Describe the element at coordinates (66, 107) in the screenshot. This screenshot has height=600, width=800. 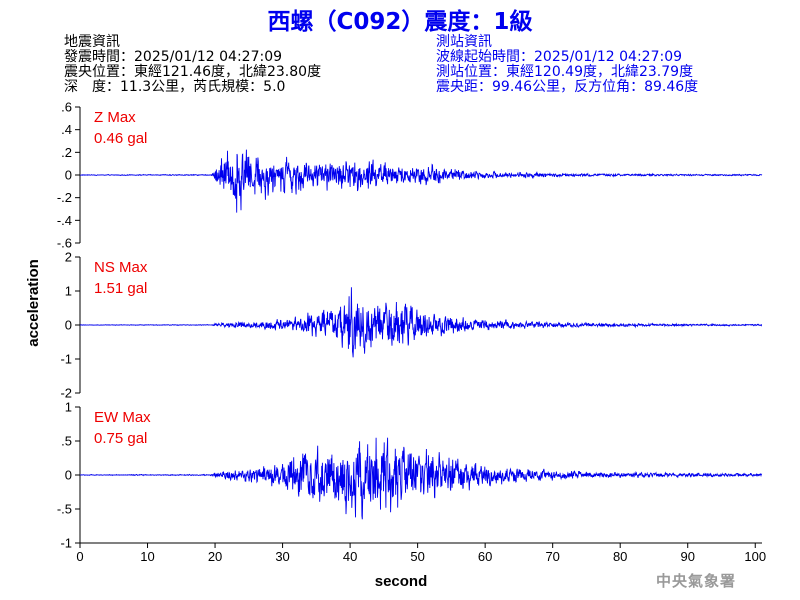
I see `y-tick-label: .6` at that location.